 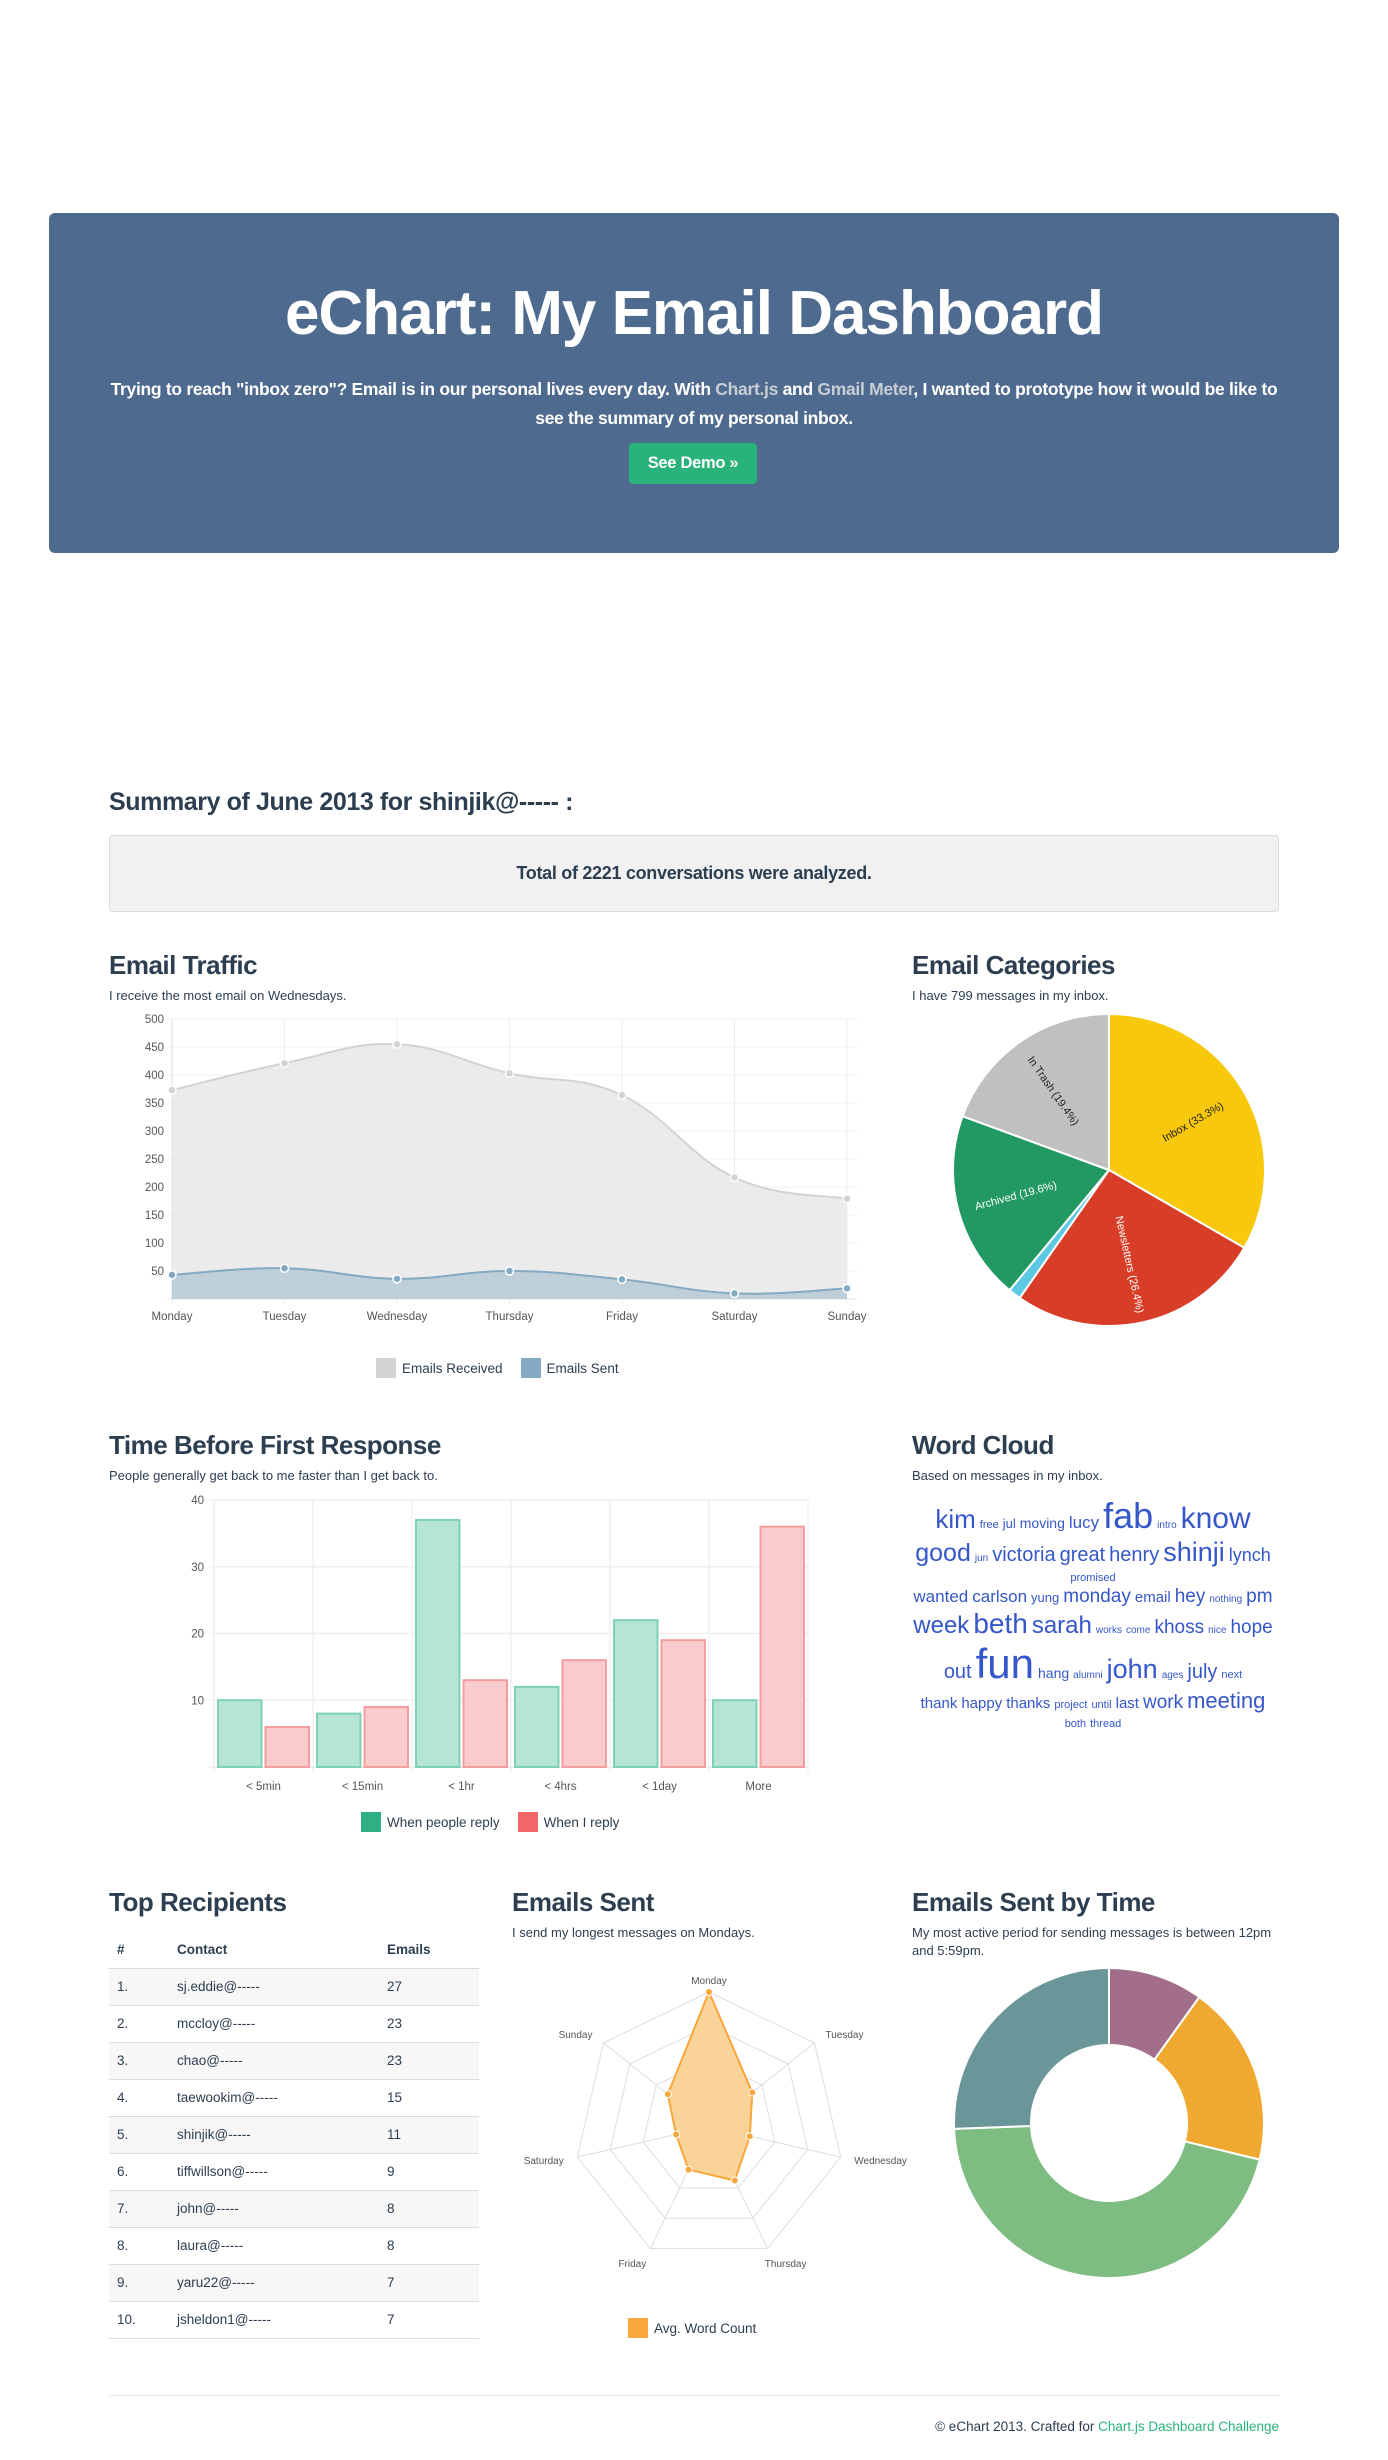 What do you see at coordinates (583, 1902) in the screenshot?
I see `section-title: Emails Sent` at bounding box center [583, 1902].